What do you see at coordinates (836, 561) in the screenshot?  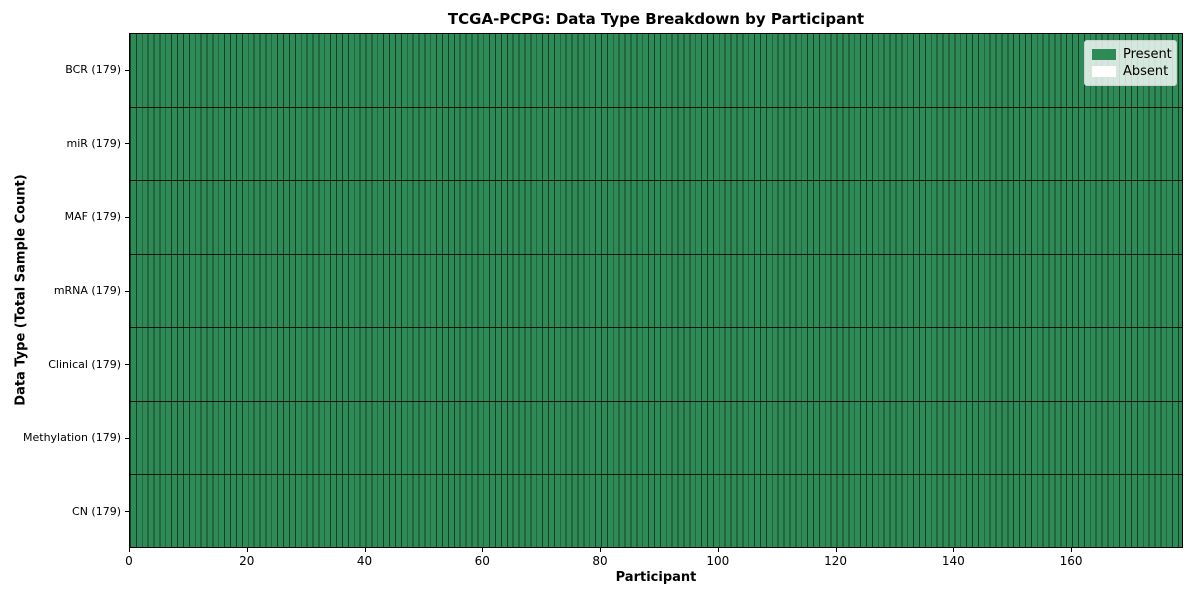 I see `x-tick-label-120: 120` at bounding box center [836, 561].